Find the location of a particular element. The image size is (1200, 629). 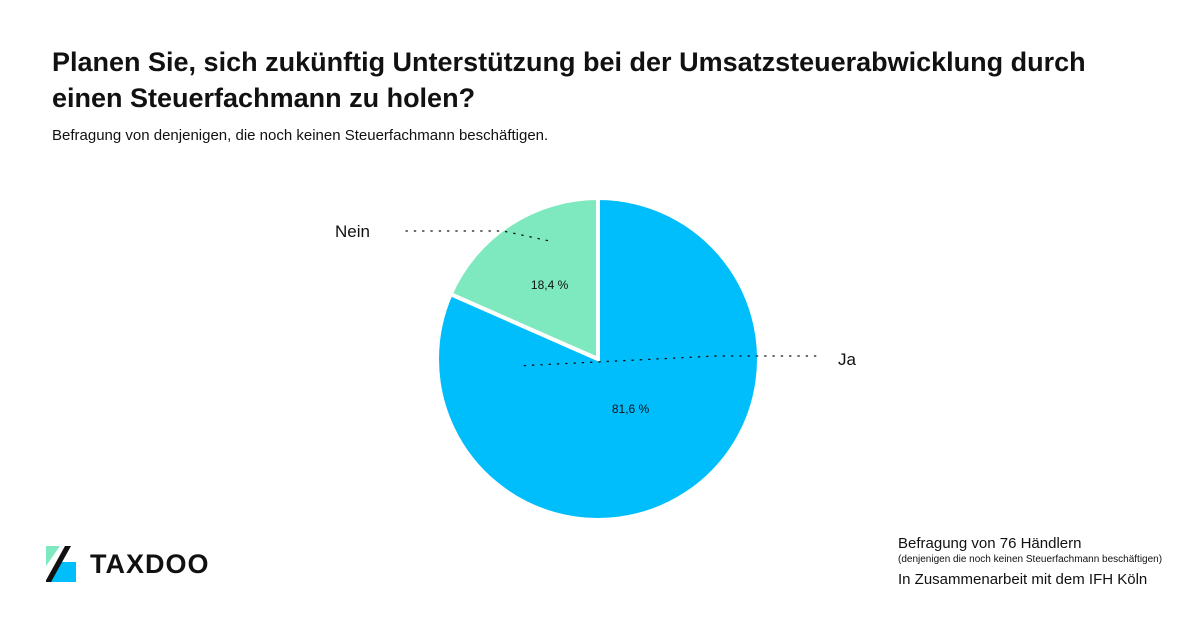

survey-note-line1: Befragung von 76 Händlern is located at coordinates (990, 543).